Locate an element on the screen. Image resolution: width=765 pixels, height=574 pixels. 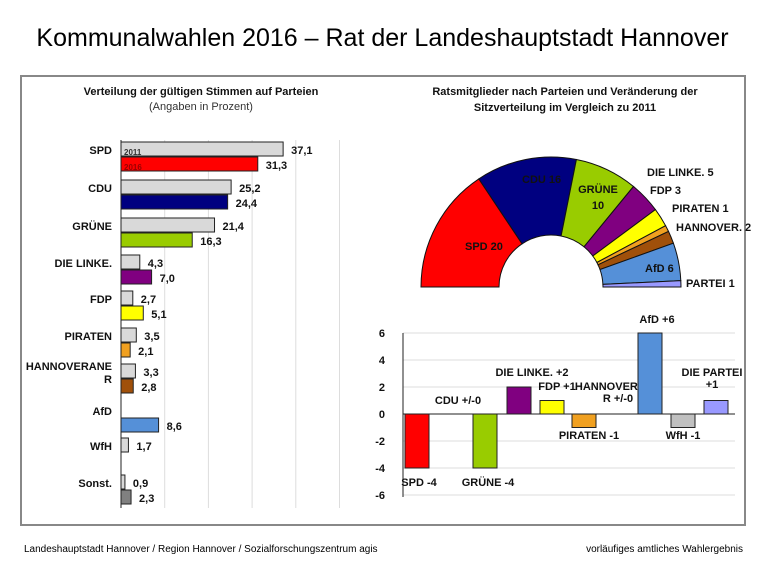
category-label: Sonst. is located at coordinates (95, 484).